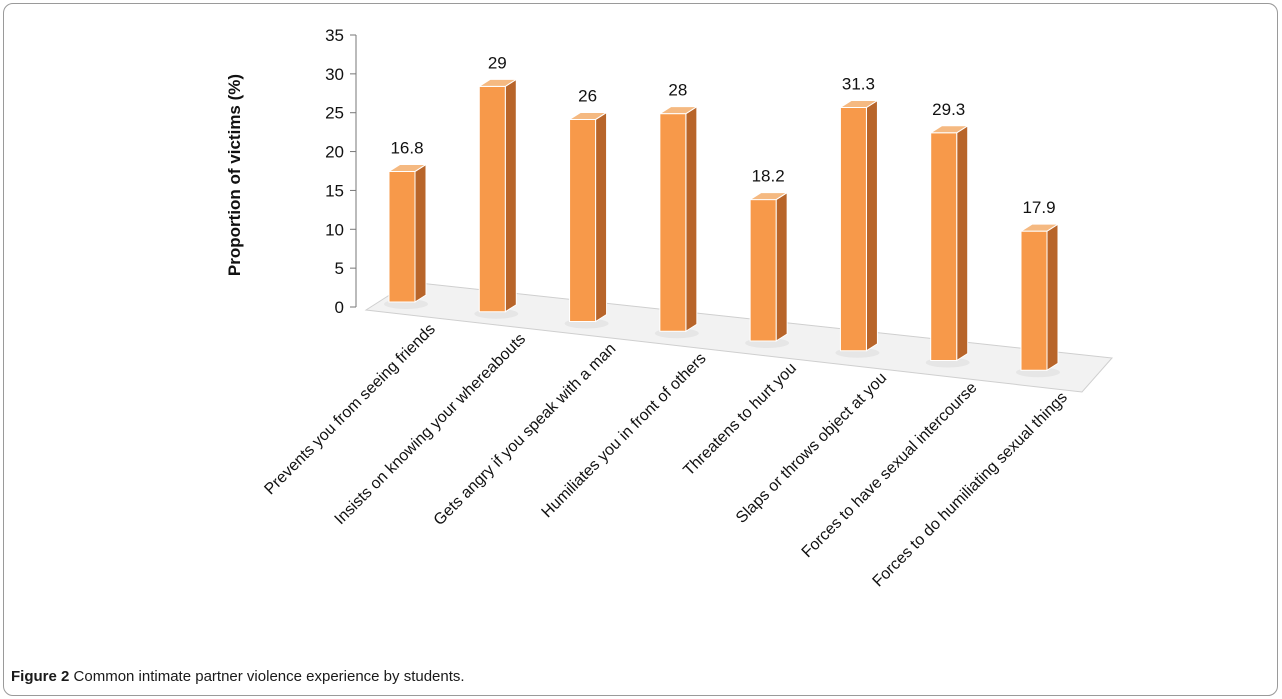 The width and height of the screenshot is (1282, 699). What do you see at coordinates (677, 90) in the screenshot?
I see `data-label: 28` at bounding box center [677, 90].